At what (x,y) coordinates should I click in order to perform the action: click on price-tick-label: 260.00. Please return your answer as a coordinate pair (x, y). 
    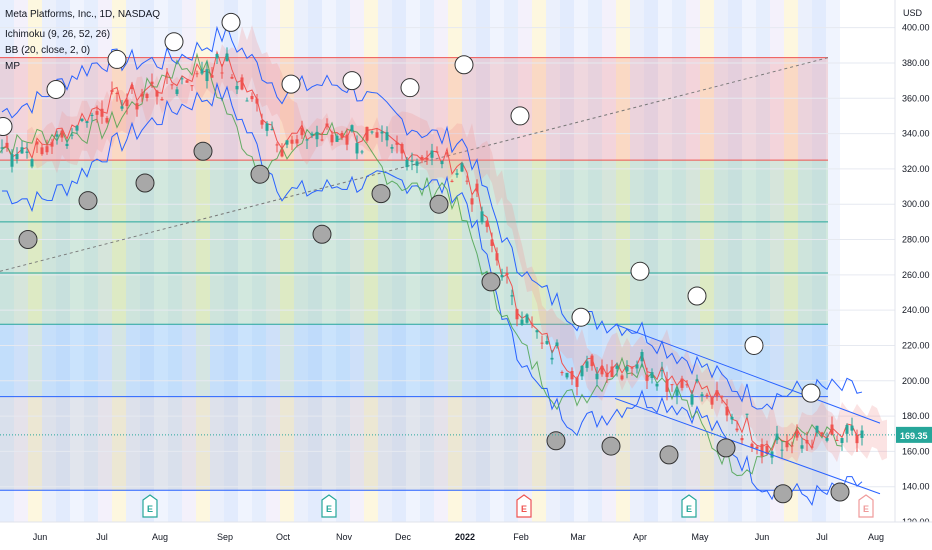
    Looking at the image, I should click on (916, 275).